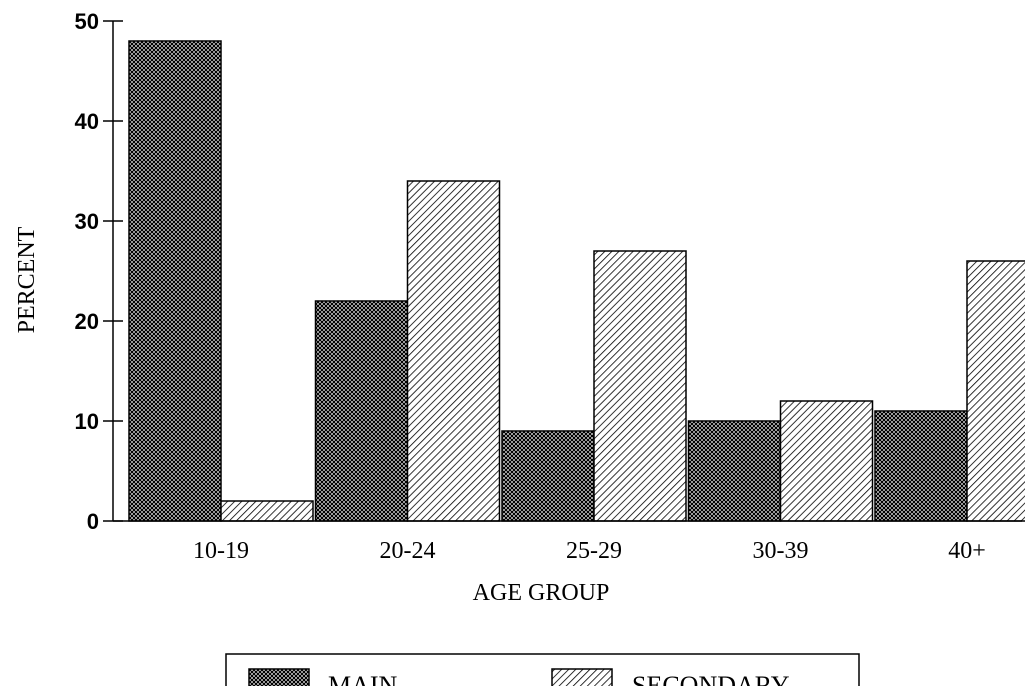 The height and width of the screenshot is (686, 1025). I want to click on legend-label-main: MAIN, so click(363, 678).